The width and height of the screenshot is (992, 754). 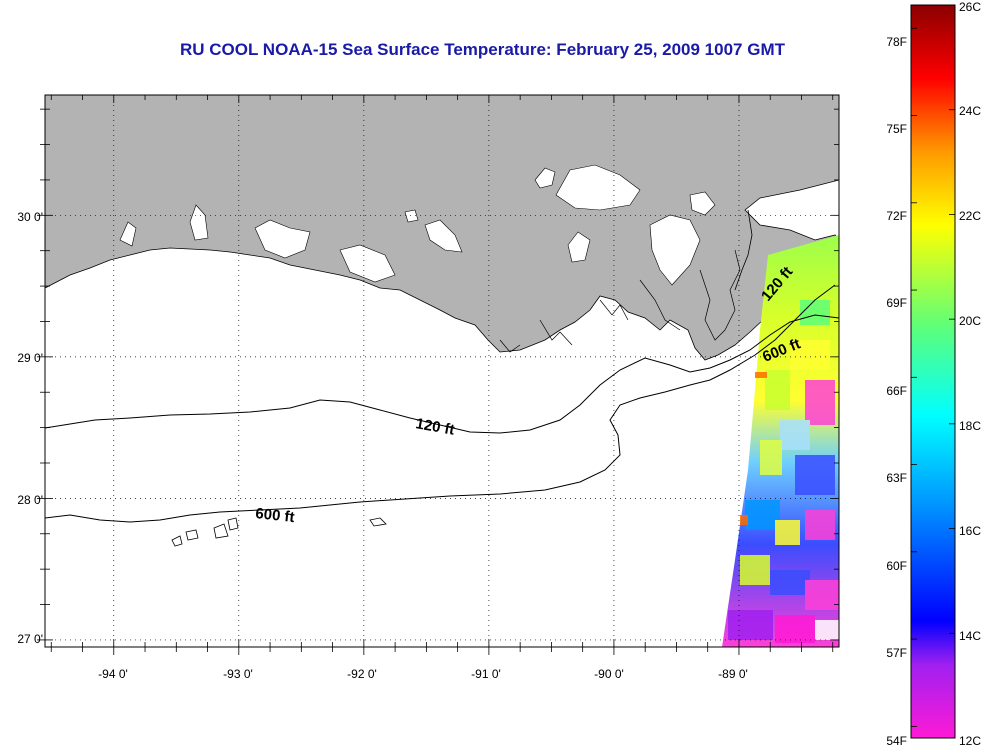 What do you see at coordinates (30, 358) in the screenshot?
I see `lat-label-29: 29 0'` at bounding box center [30, 358].